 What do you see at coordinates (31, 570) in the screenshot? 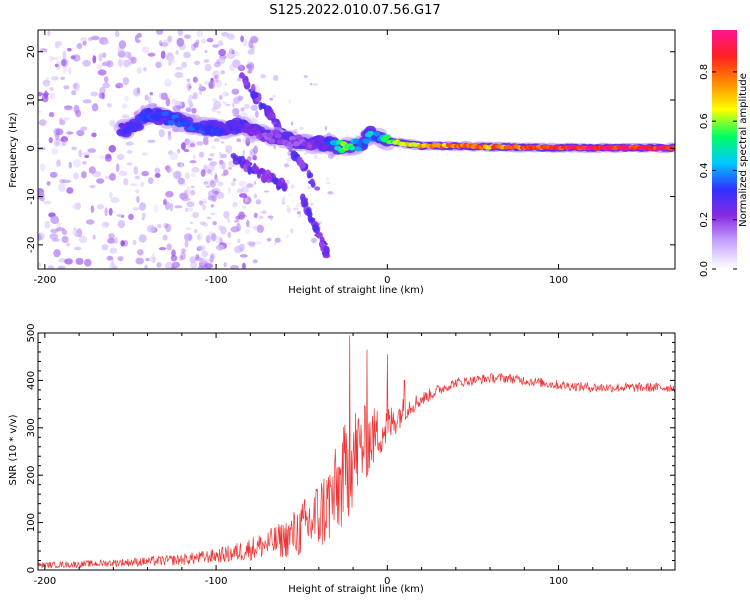
I see `snr-ytick-label: 0` at bounding box center [31, 570].